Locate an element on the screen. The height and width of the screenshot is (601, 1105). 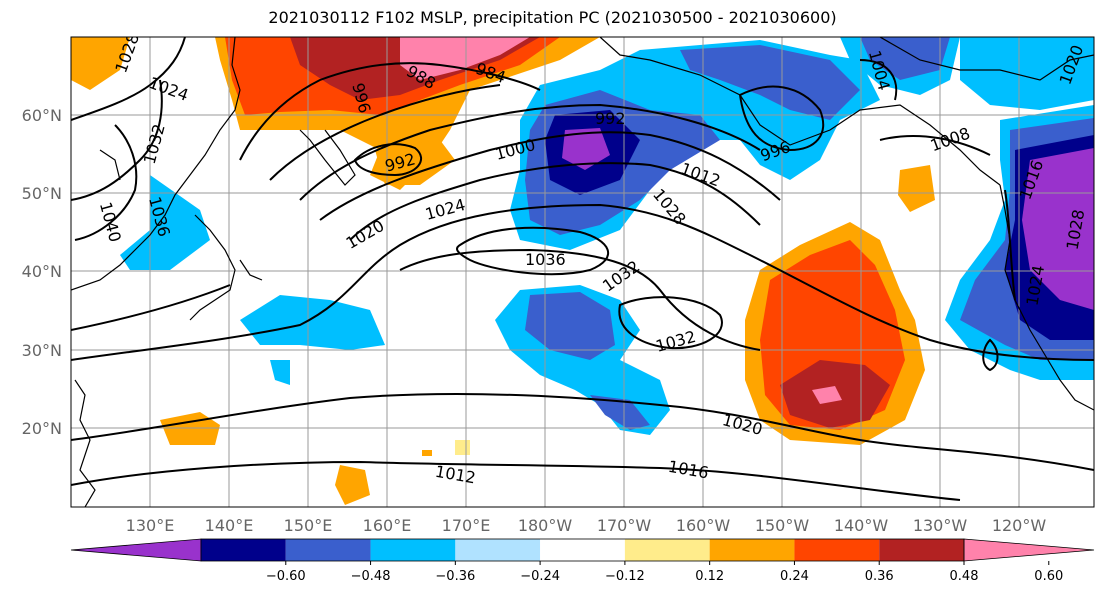
colorbar-tick-label: 0.48 is located at coordinates (964, 576).